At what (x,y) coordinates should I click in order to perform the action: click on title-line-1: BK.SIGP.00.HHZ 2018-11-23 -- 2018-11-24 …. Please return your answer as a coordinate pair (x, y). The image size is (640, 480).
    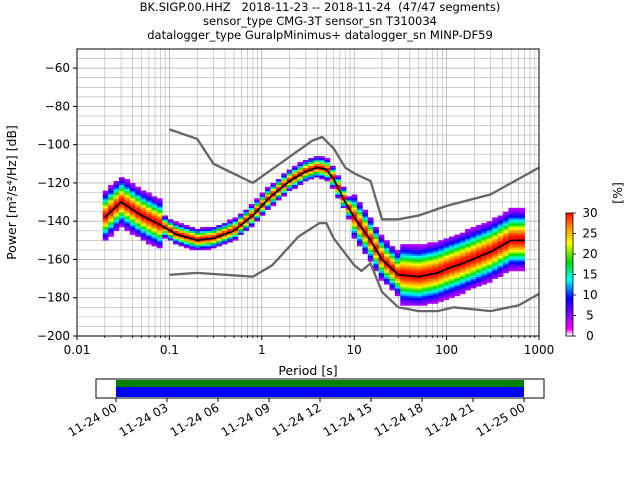
    Looking at the image, I should click on (320, 7).